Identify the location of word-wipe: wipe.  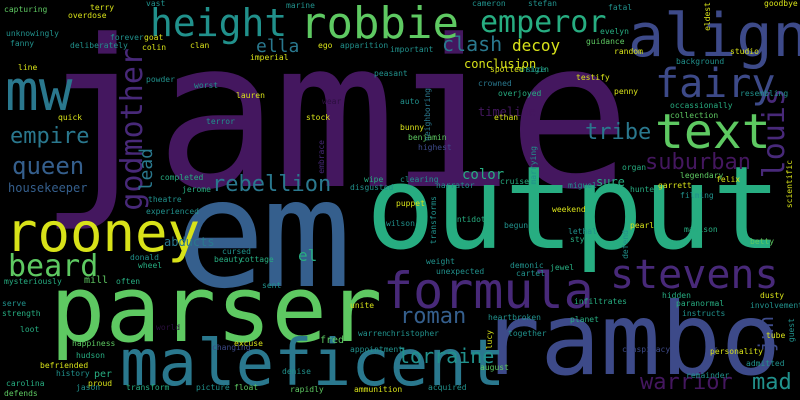
(374, 179).